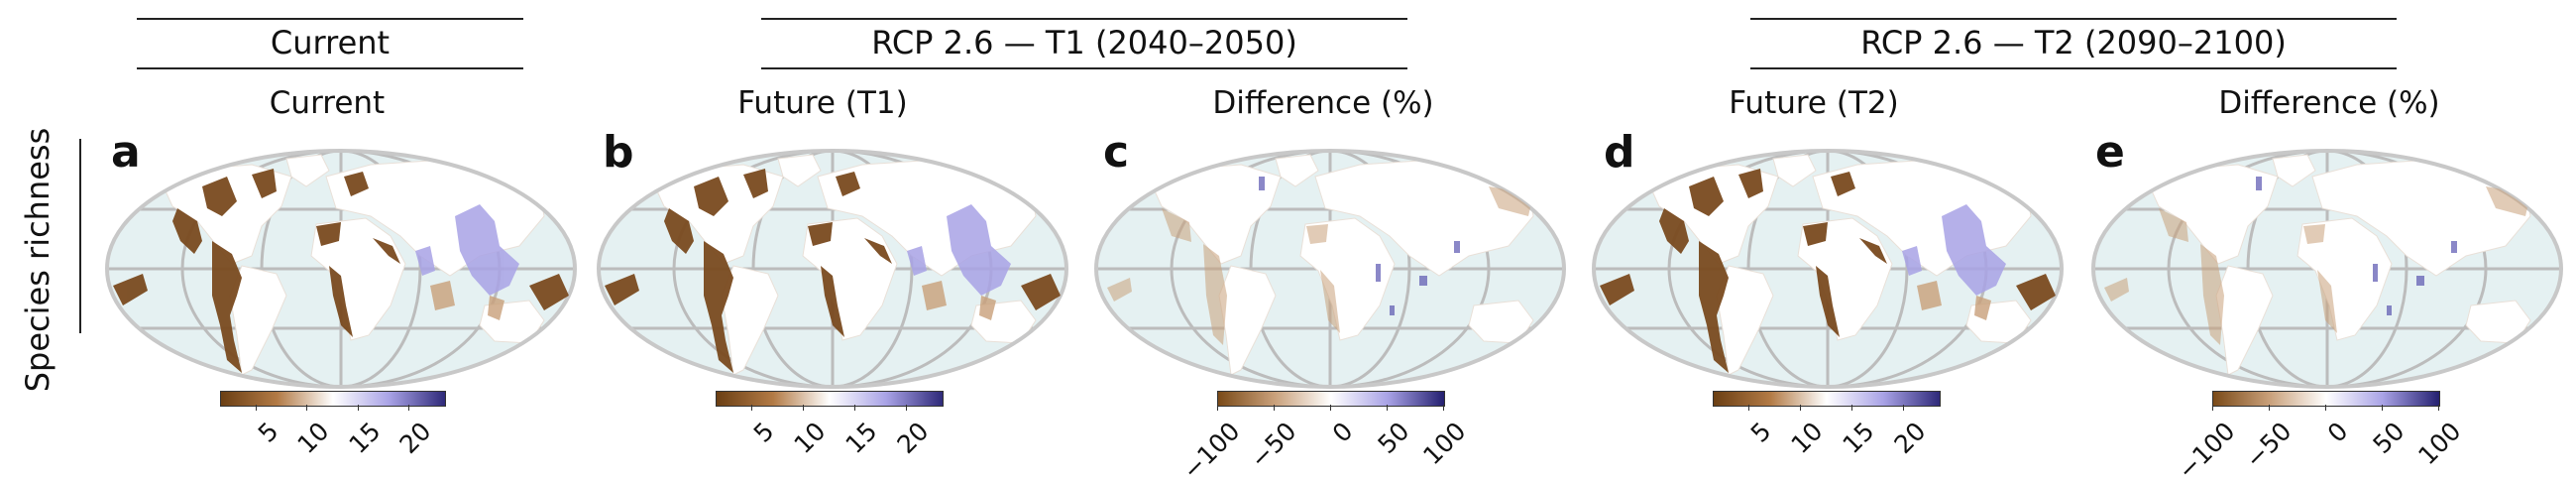 The image size is (2576, 485). I want to click on row-label: Species richness, so click(37, 260).